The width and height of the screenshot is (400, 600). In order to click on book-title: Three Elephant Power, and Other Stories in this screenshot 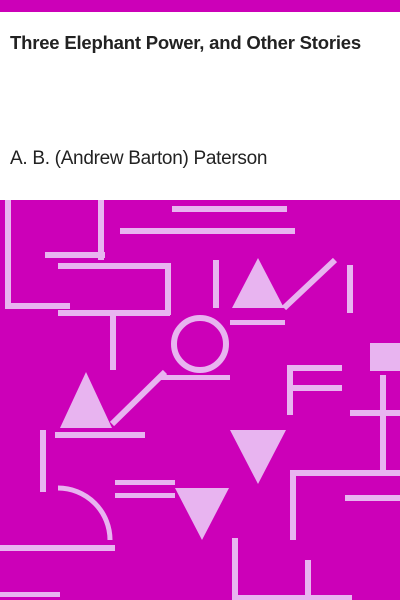, I will do `click(185, 42)`.